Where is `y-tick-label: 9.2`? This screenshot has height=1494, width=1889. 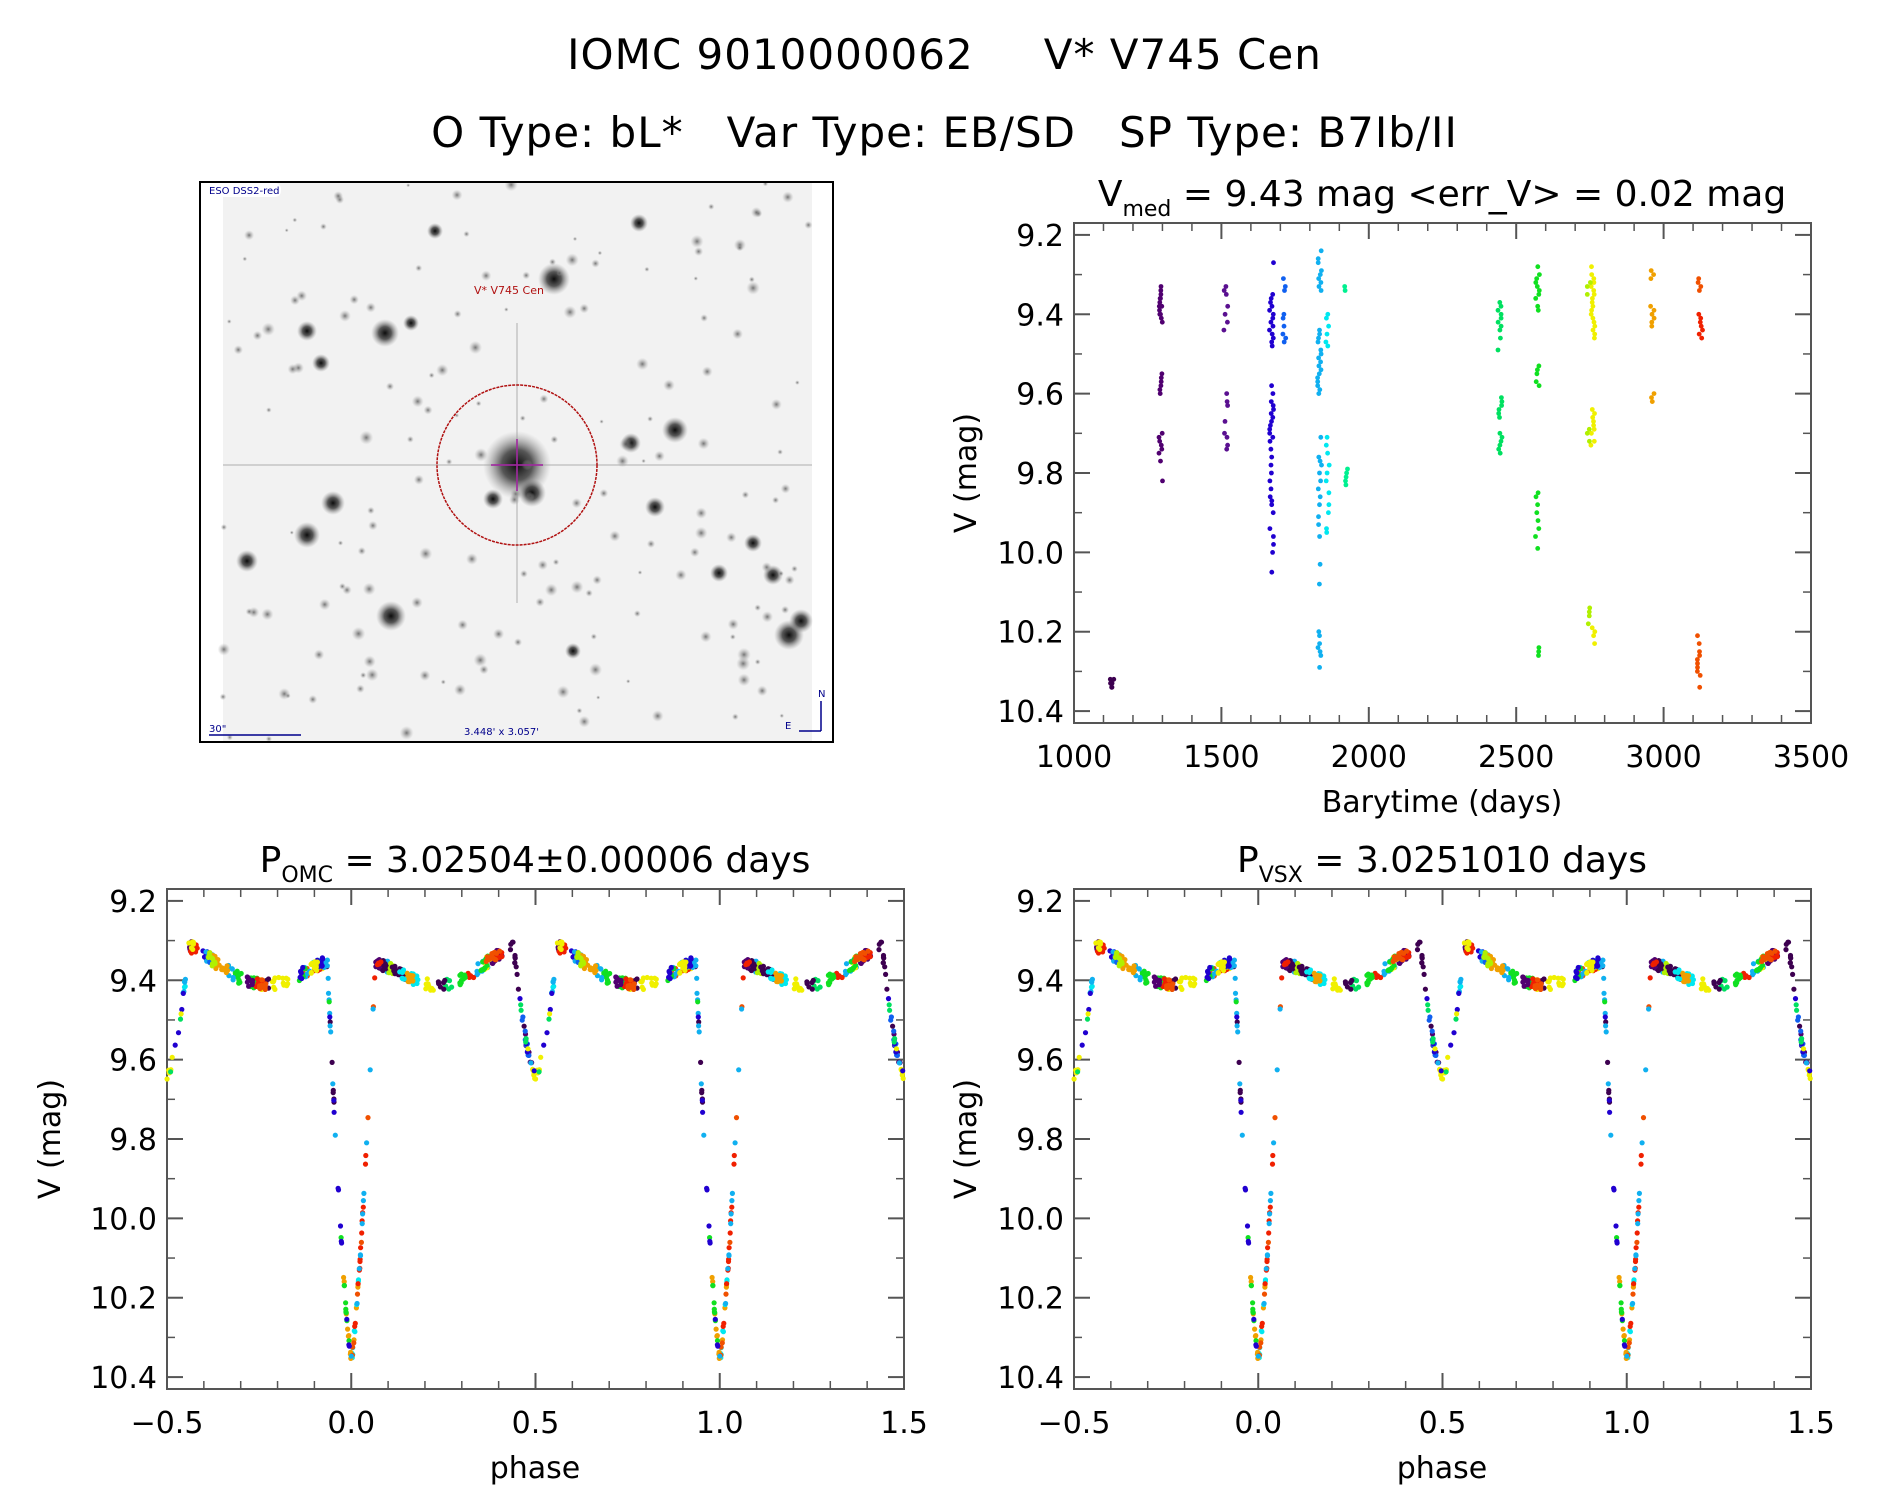
y-tick-label: 9.2 is located at coordinates (133, 902).